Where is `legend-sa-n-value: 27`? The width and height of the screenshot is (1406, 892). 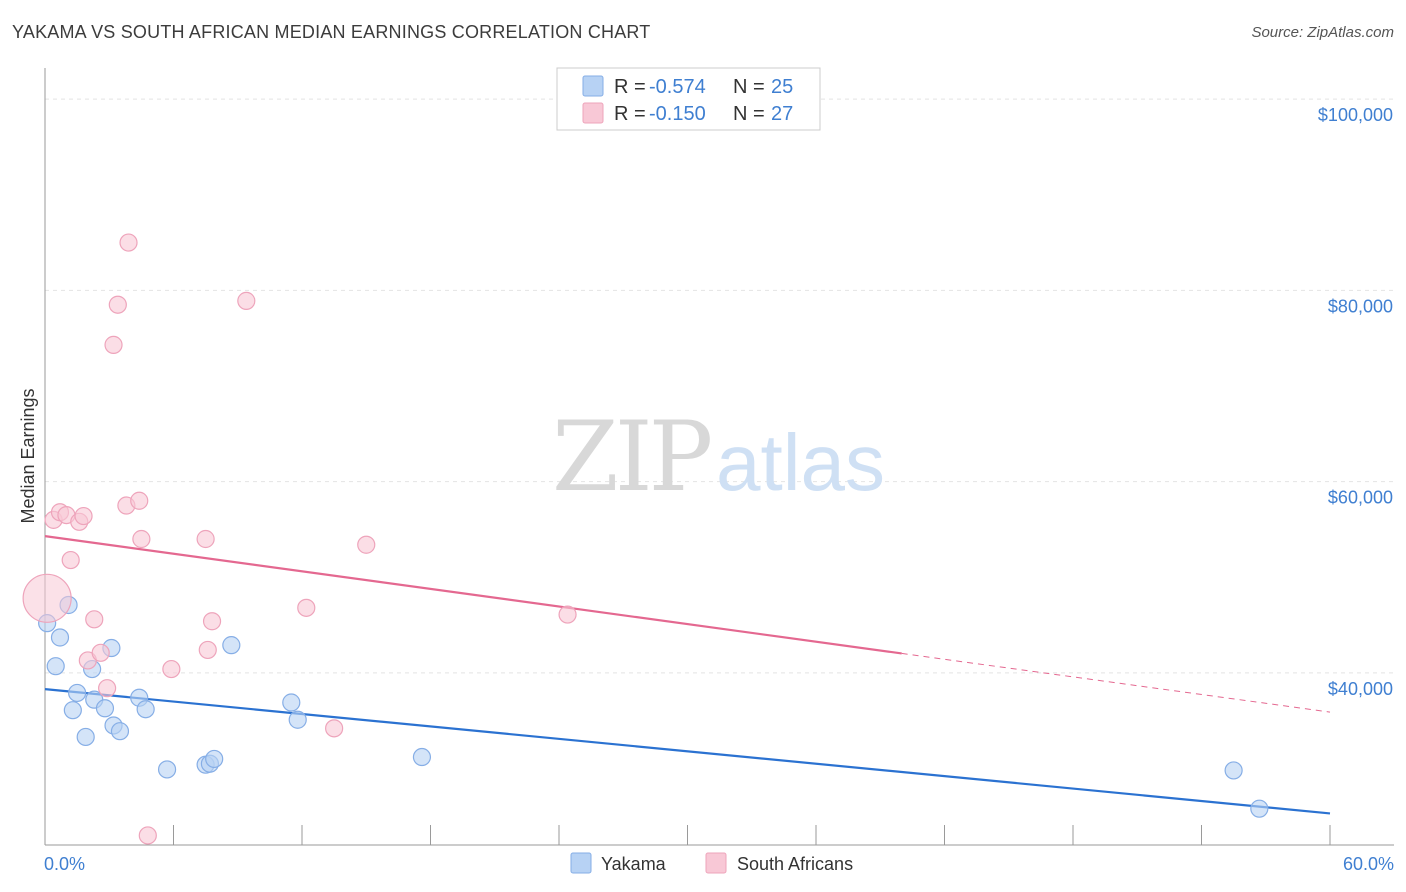
legend-sa-n-value: 27 is located at coordinates (782, 114).